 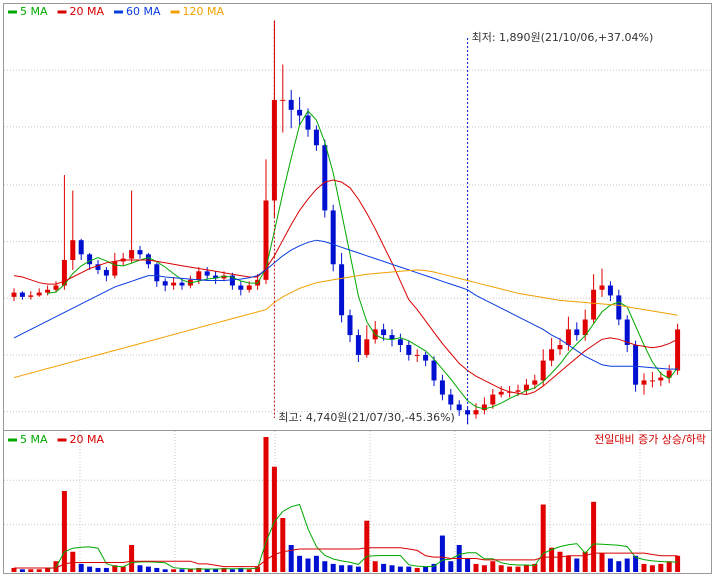 I want to click on legend-label: 20 MA, so click(x=87, y=439).